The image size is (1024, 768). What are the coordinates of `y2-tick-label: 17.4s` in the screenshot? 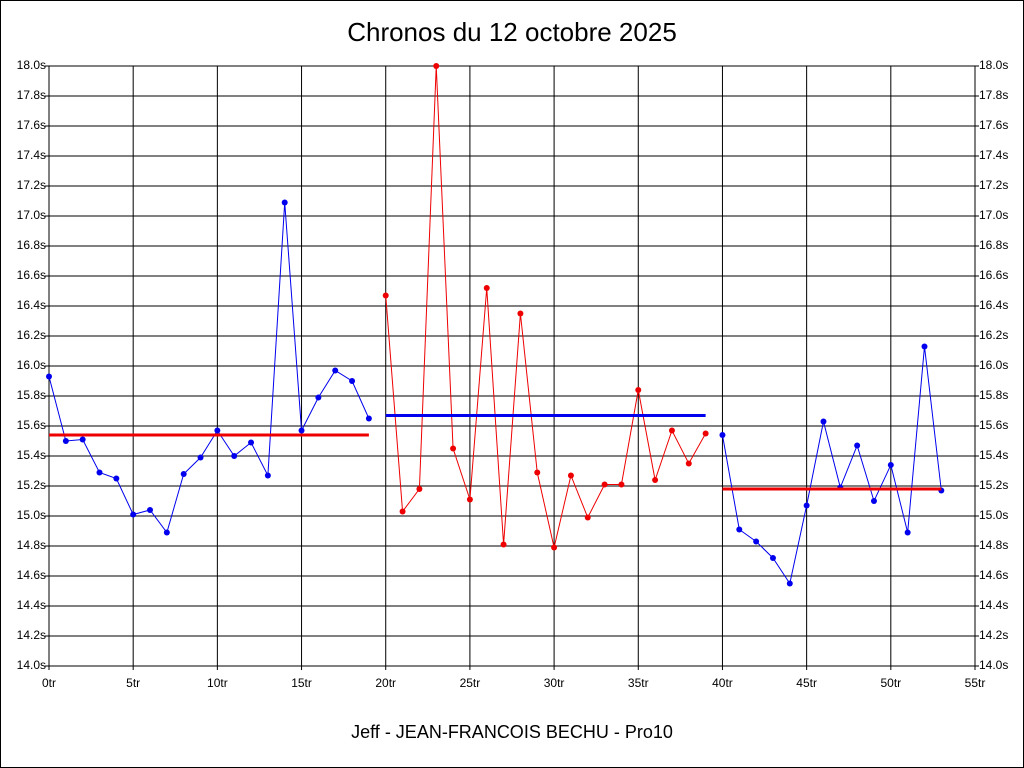 It's located at (993, 155).